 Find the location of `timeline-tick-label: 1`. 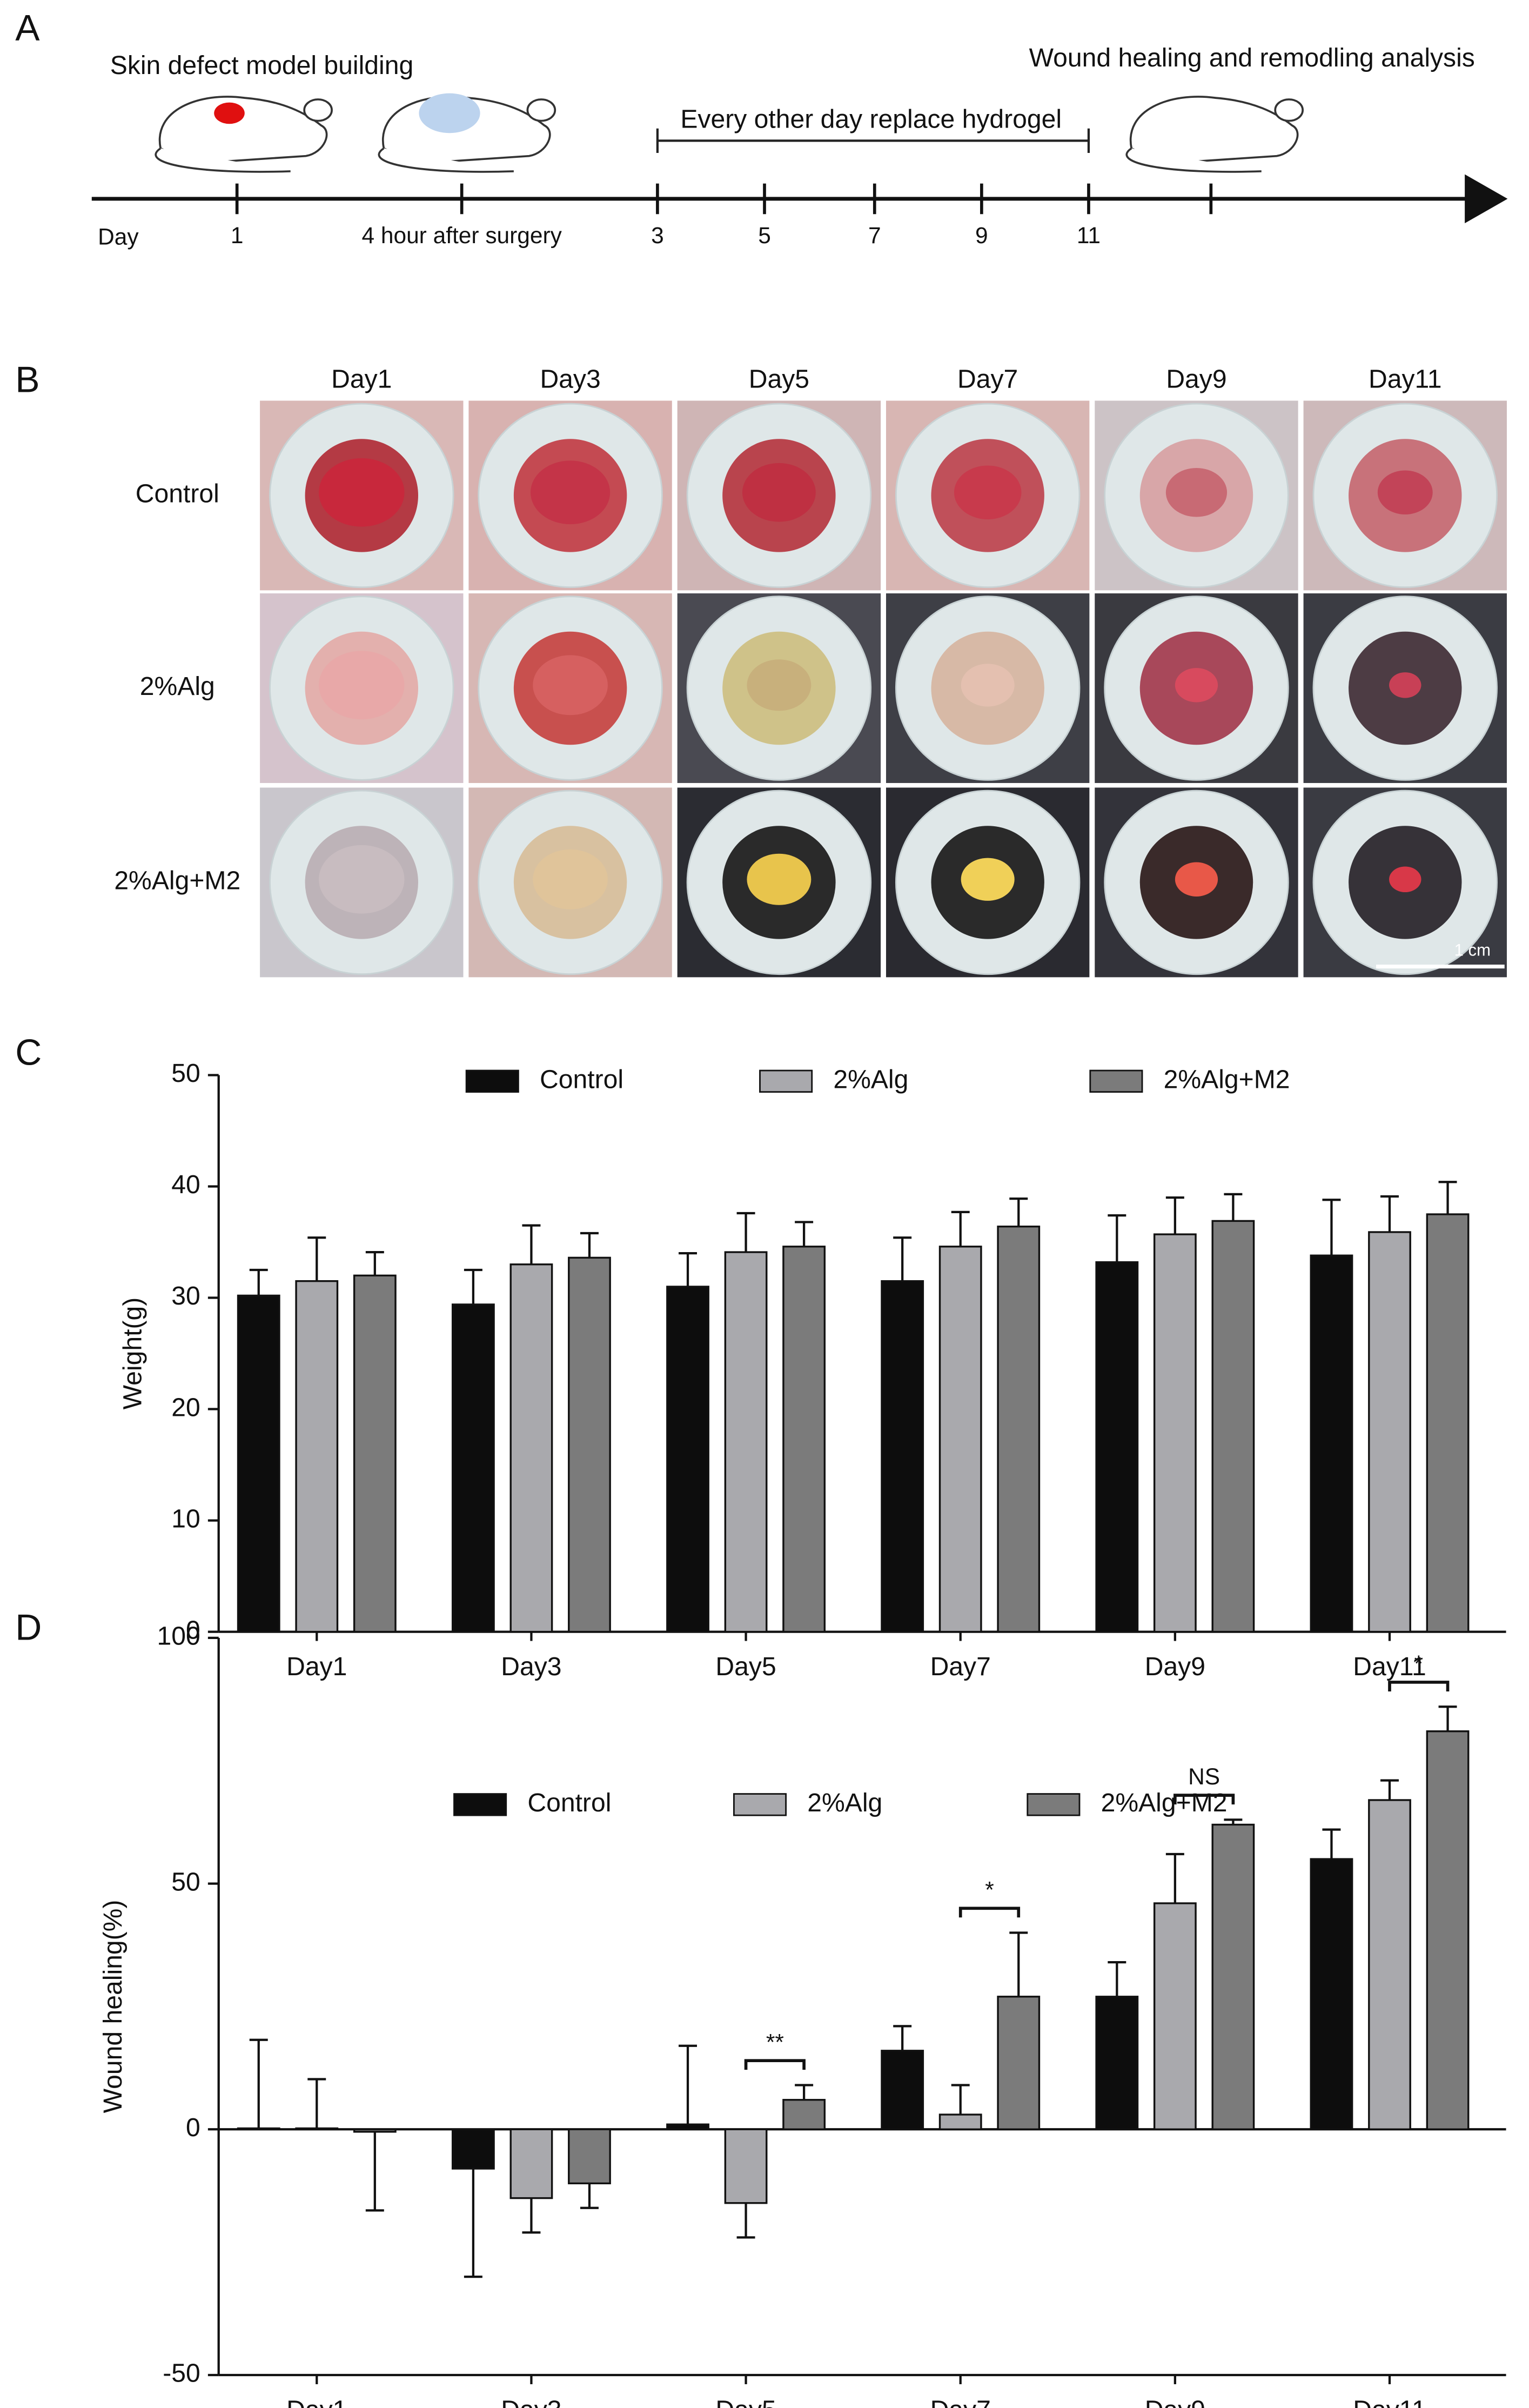

timeline-tick-label: 1 is located at coordinates (237, 235).